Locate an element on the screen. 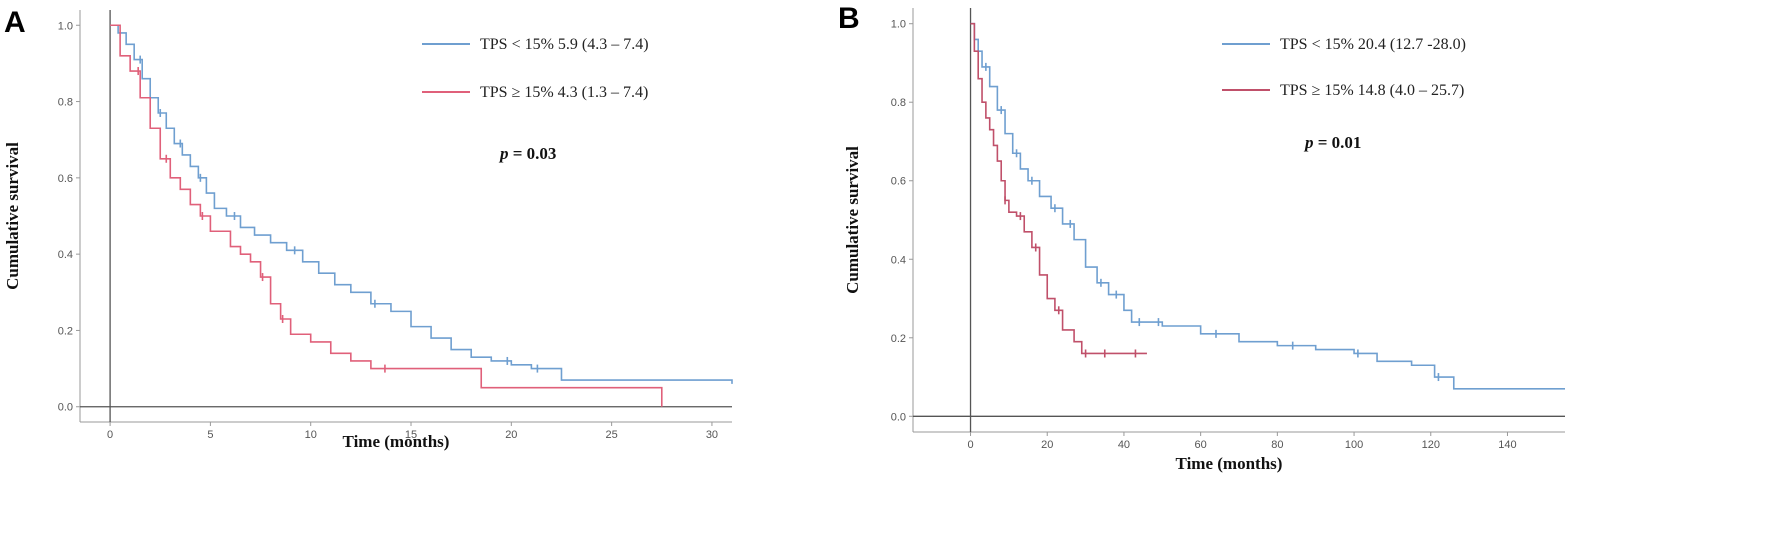 This screenshot has height=535, width=1772. x-tick-label: 40 is located at coordinates (1124, 445).